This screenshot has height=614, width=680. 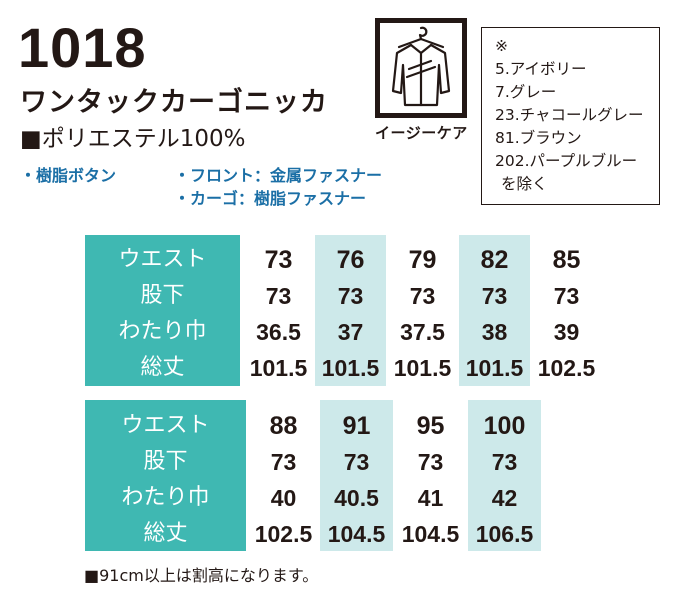 I want to click on easy-care-badge: イージーケア, so click(x=421, y=82).